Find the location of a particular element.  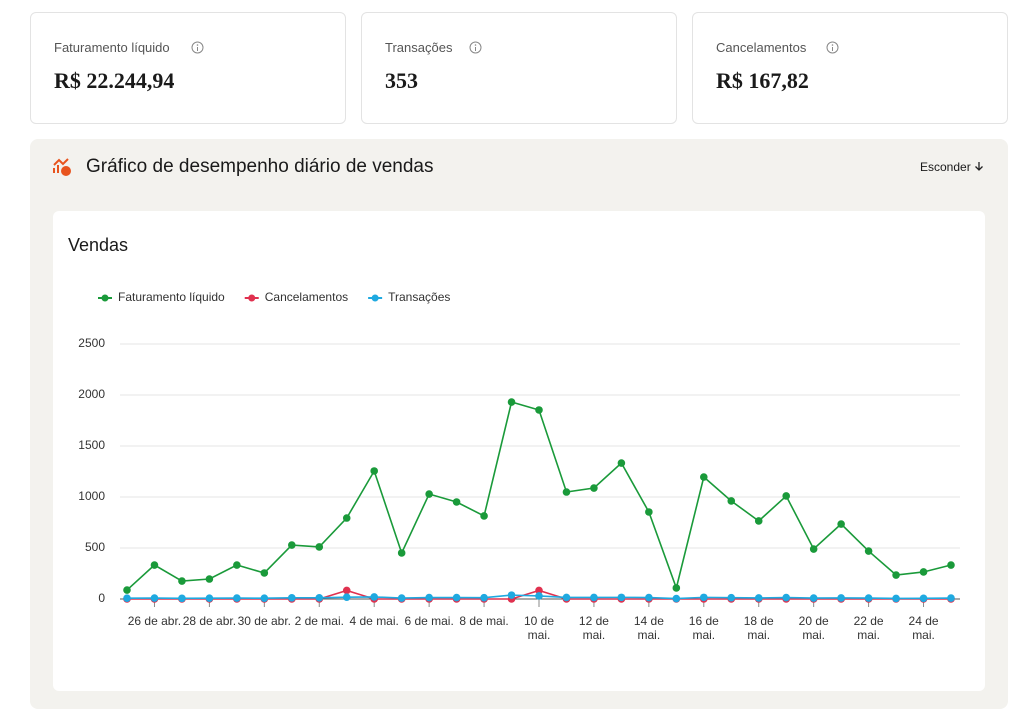

legend-label: Transações is located at coordinates (419, 297).